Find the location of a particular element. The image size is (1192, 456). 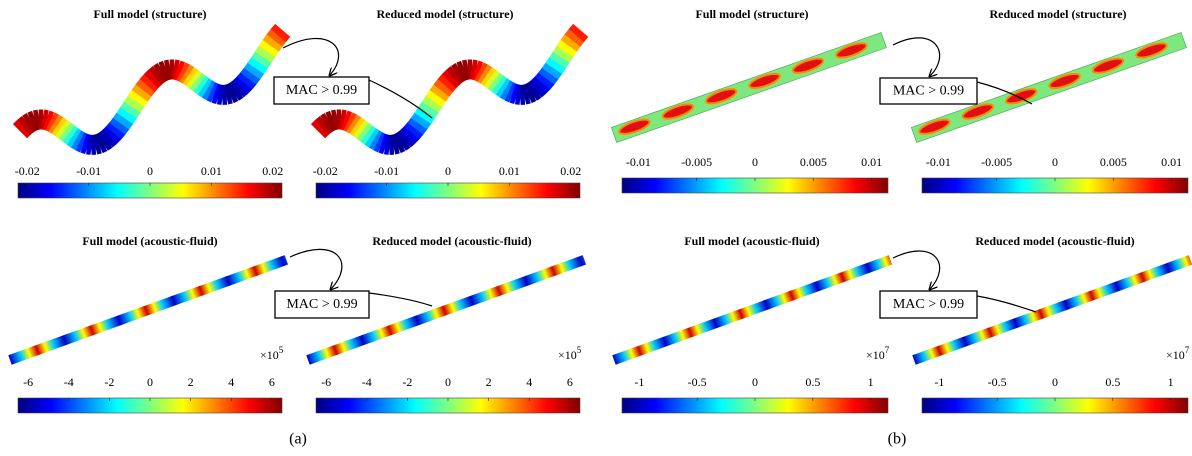

panel-title: Reduced model (structure) is located at coordinates (1057, 14).